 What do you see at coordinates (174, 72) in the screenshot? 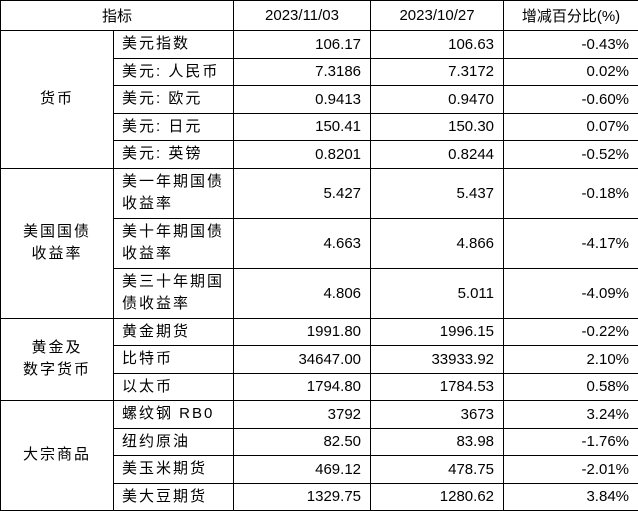
I see `indicator-name: 美元: 人民币` at bounding box center [174, 72].